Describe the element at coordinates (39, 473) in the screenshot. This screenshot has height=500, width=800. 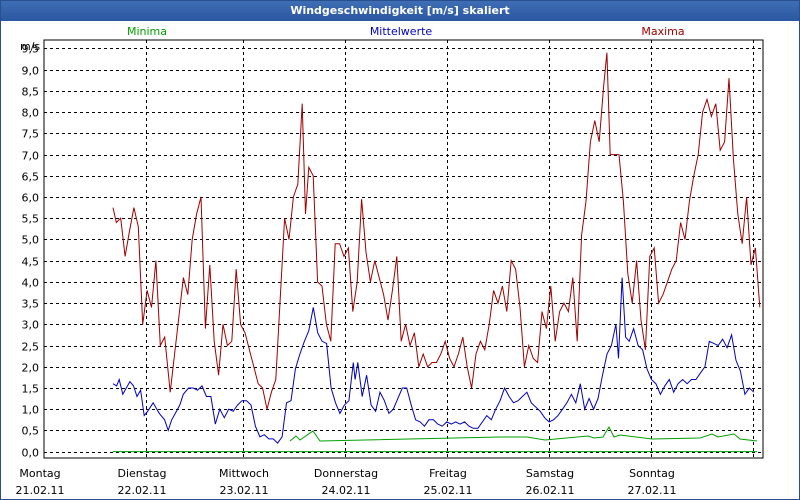
I see `x-tick-day: Montag` at that location.